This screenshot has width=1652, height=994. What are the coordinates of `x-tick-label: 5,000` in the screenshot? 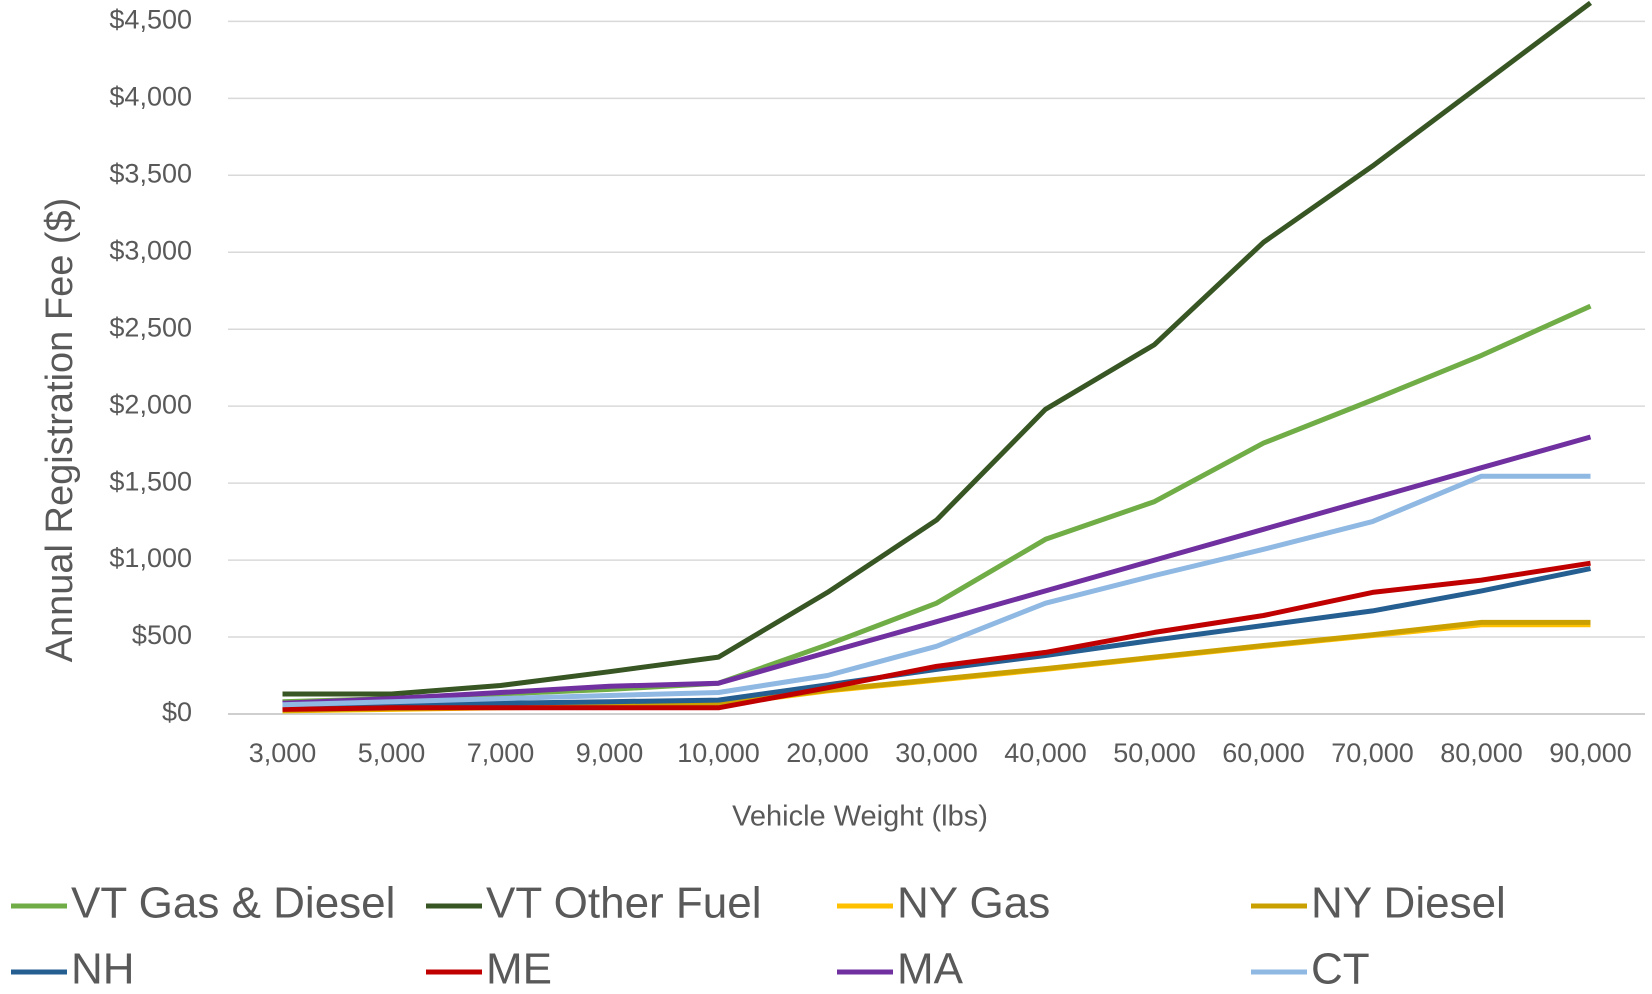 It's located at (392, 753).